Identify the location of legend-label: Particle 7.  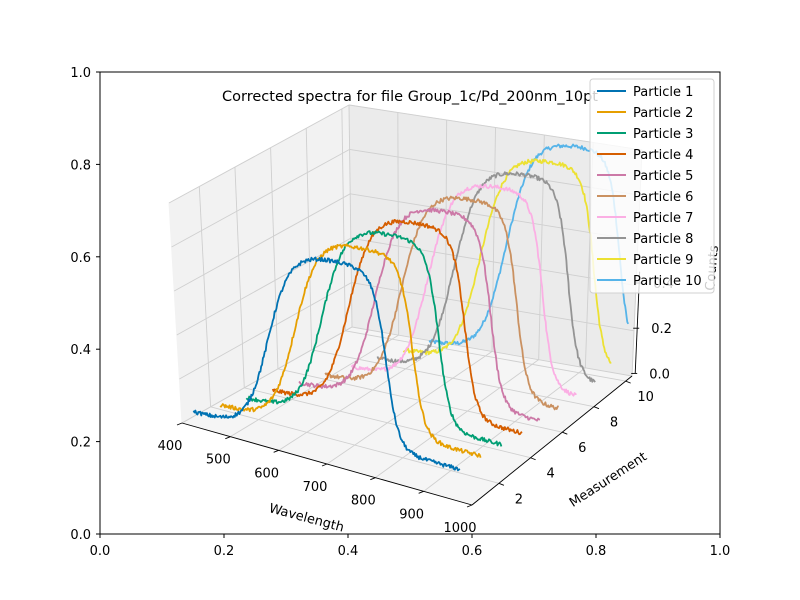
(663, 218).